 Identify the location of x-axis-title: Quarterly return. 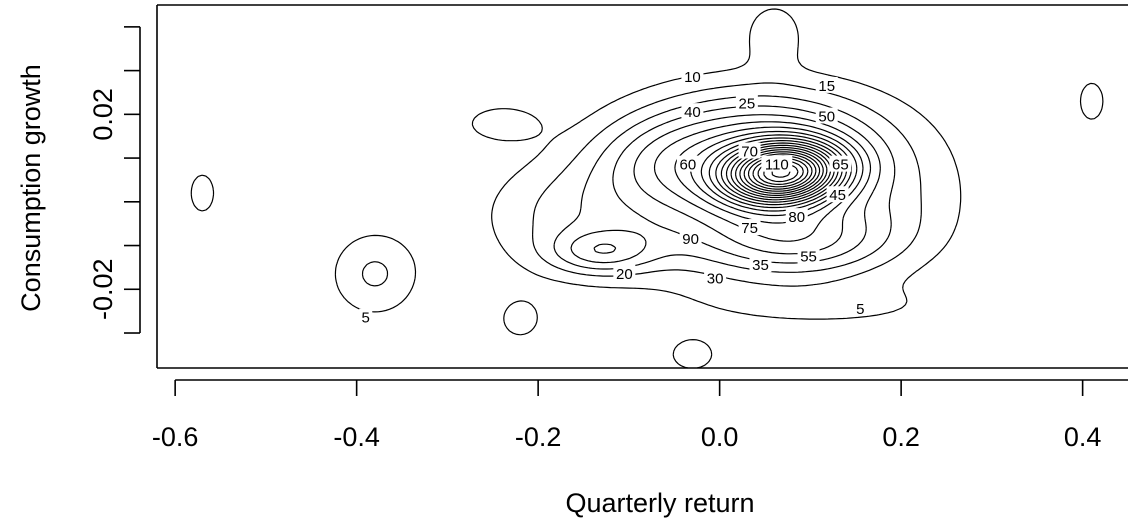
(659, 503).